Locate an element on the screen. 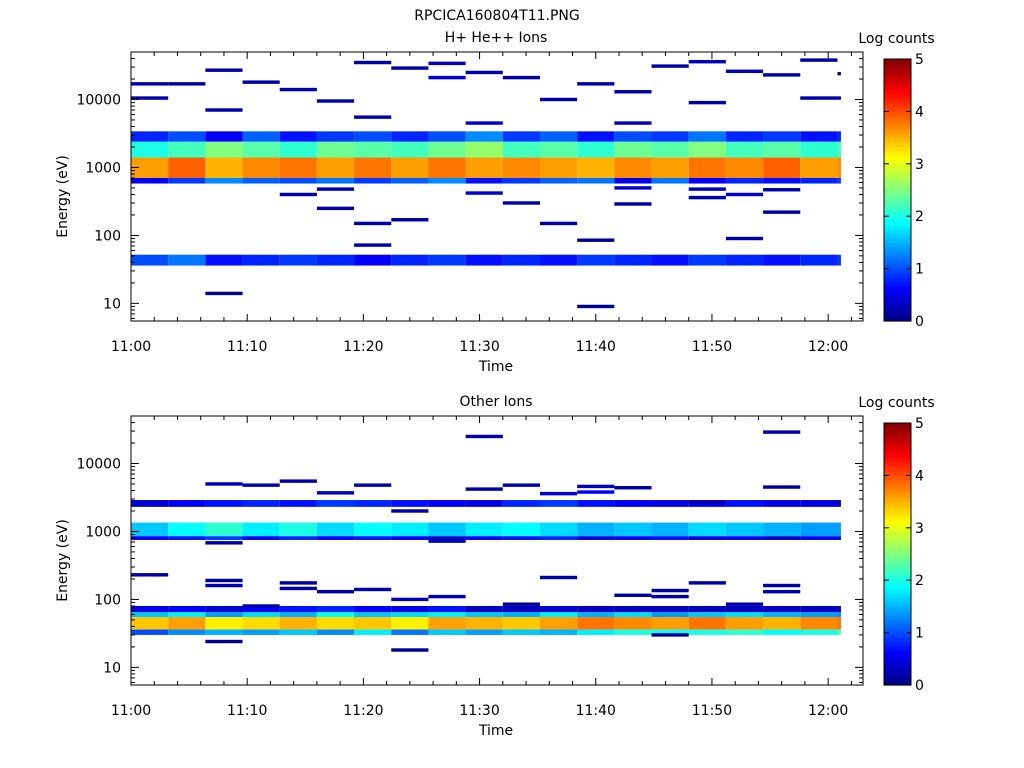  x-axis-label: Time is located at coordinates (495, 367).